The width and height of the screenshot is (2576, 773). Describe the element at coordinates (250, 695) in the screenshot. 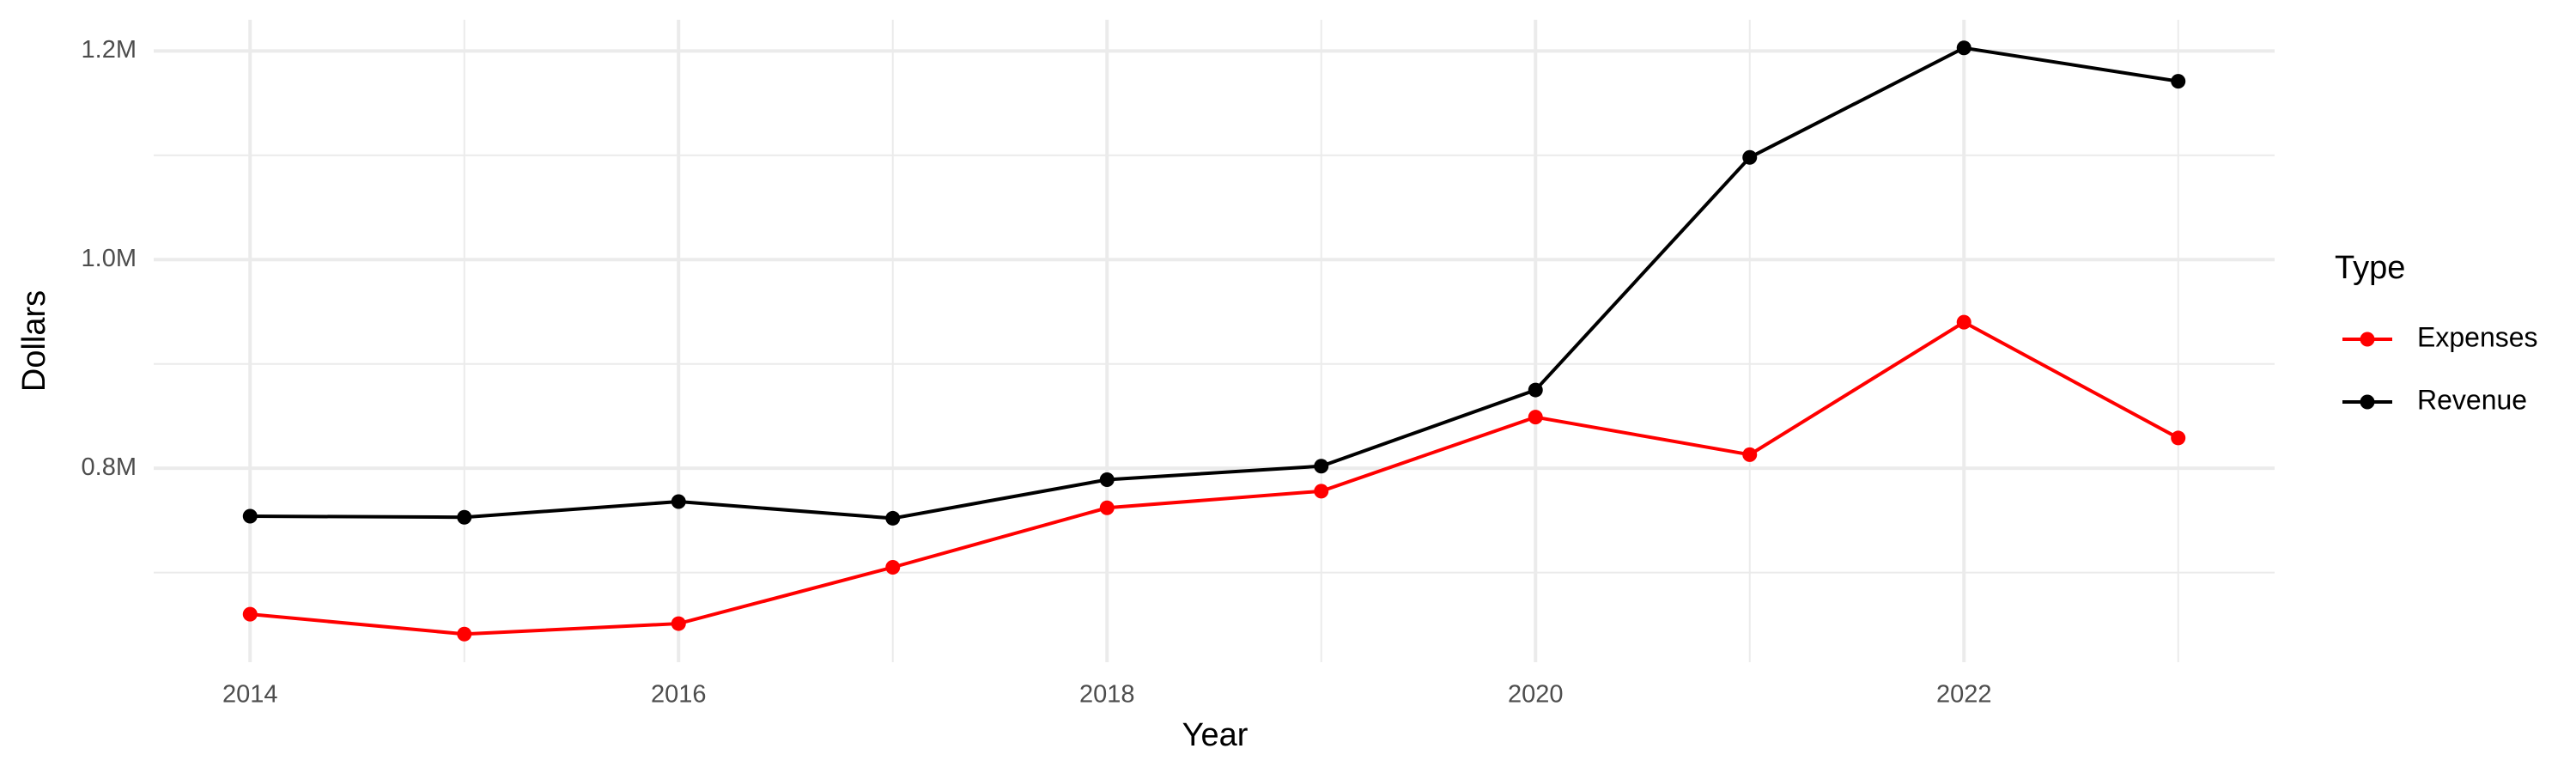

I see `x-tick-label: 2014` at that location.